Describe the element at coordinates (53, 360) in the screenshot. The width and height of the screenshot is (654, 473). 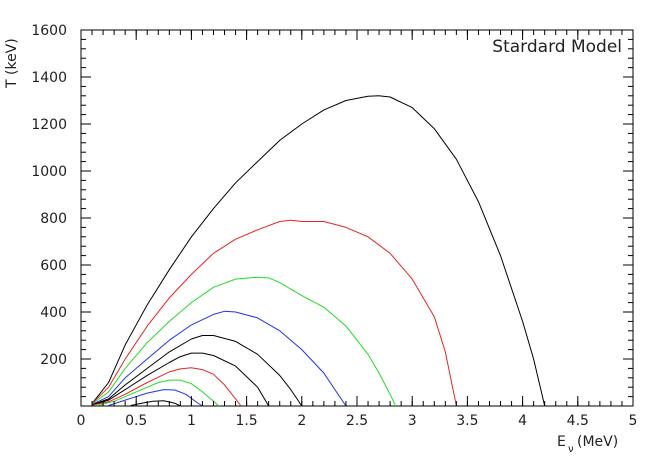
I see `y-tick-label: 200` at that location.